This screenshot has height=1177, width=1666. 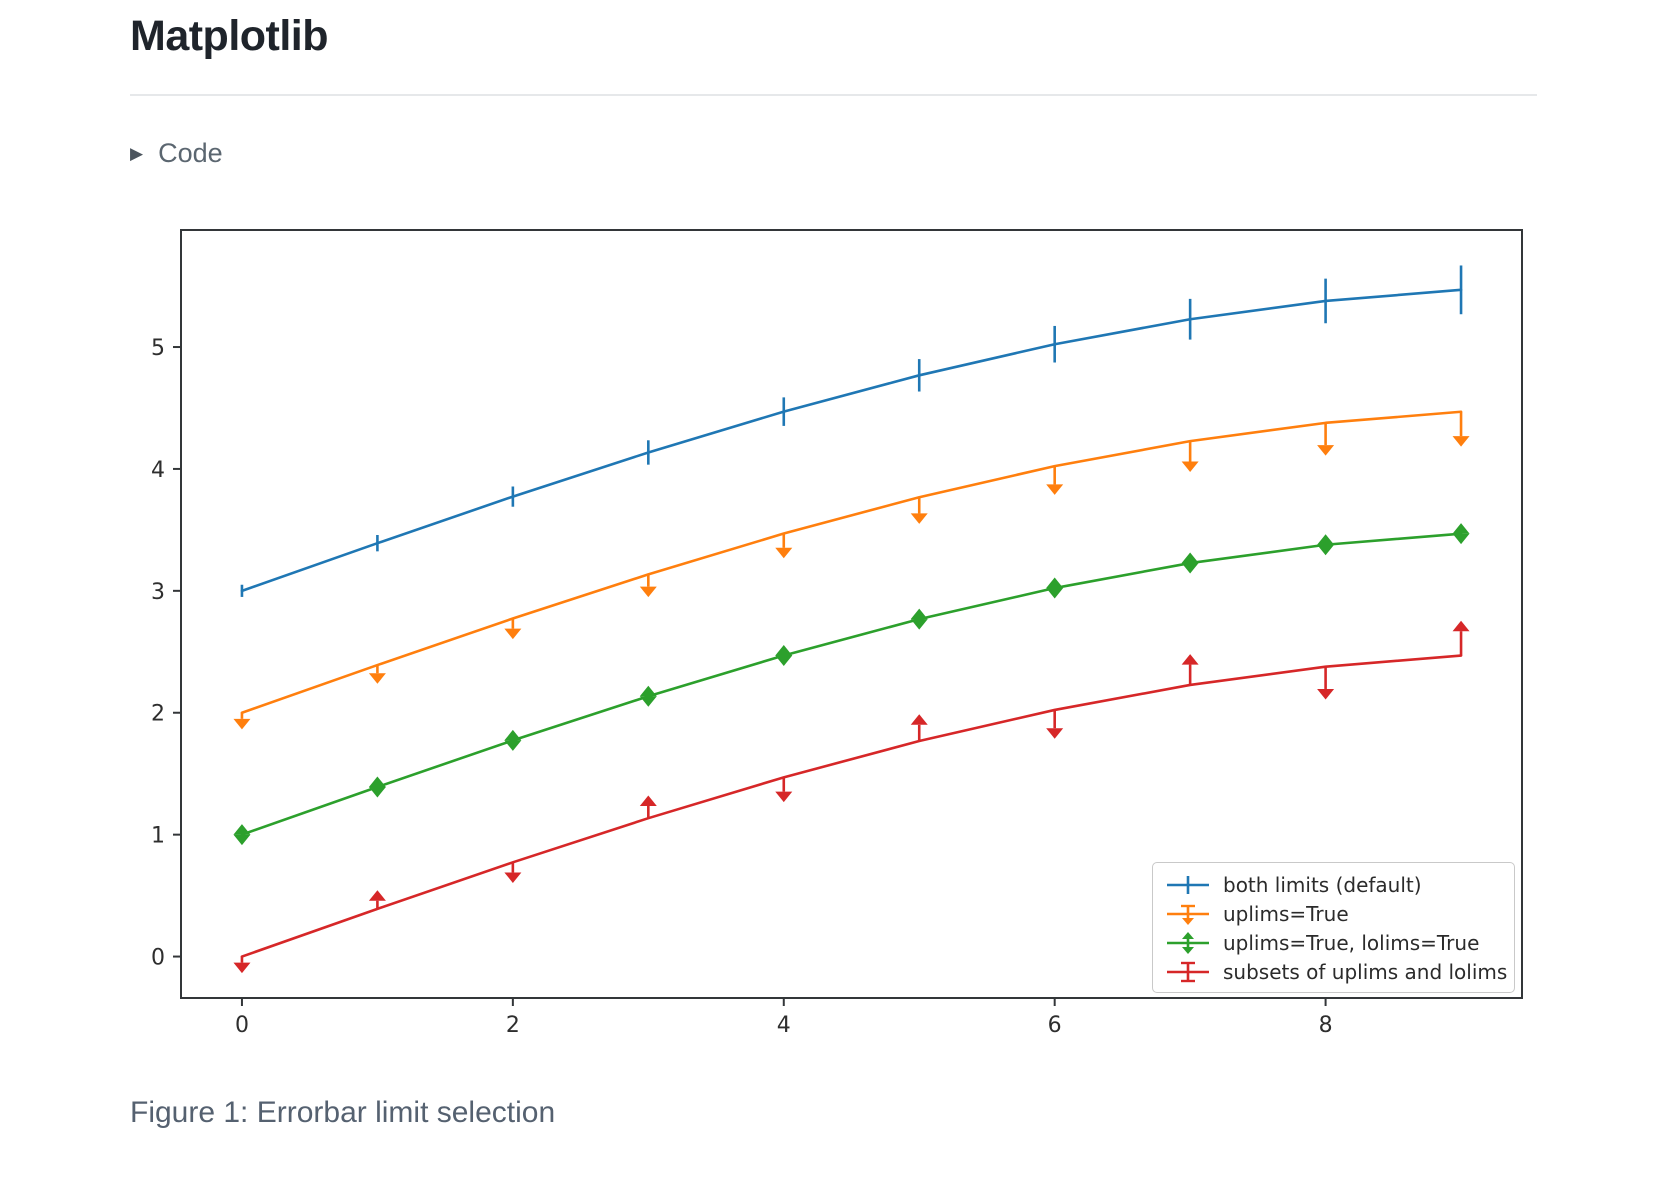 I want to click on y-tick-label: 2, so click(x=158, y=714).